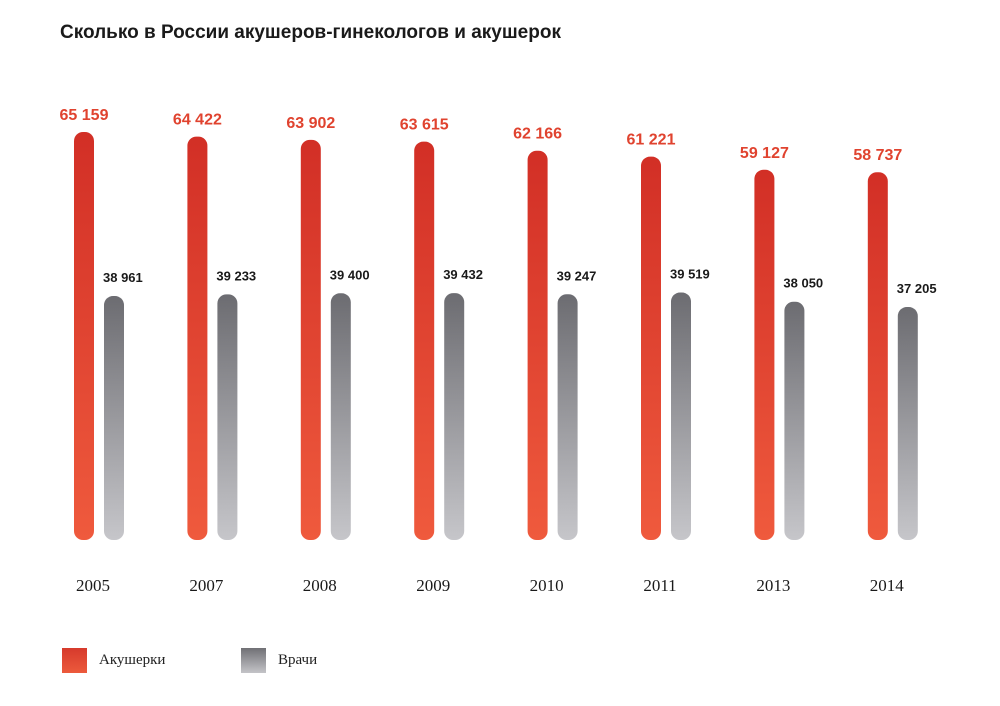  What do you see at coordinates (350, 274) in the screenshot?
I see `label-doctors-2008: 39 400` at bounding box center [350, 274].